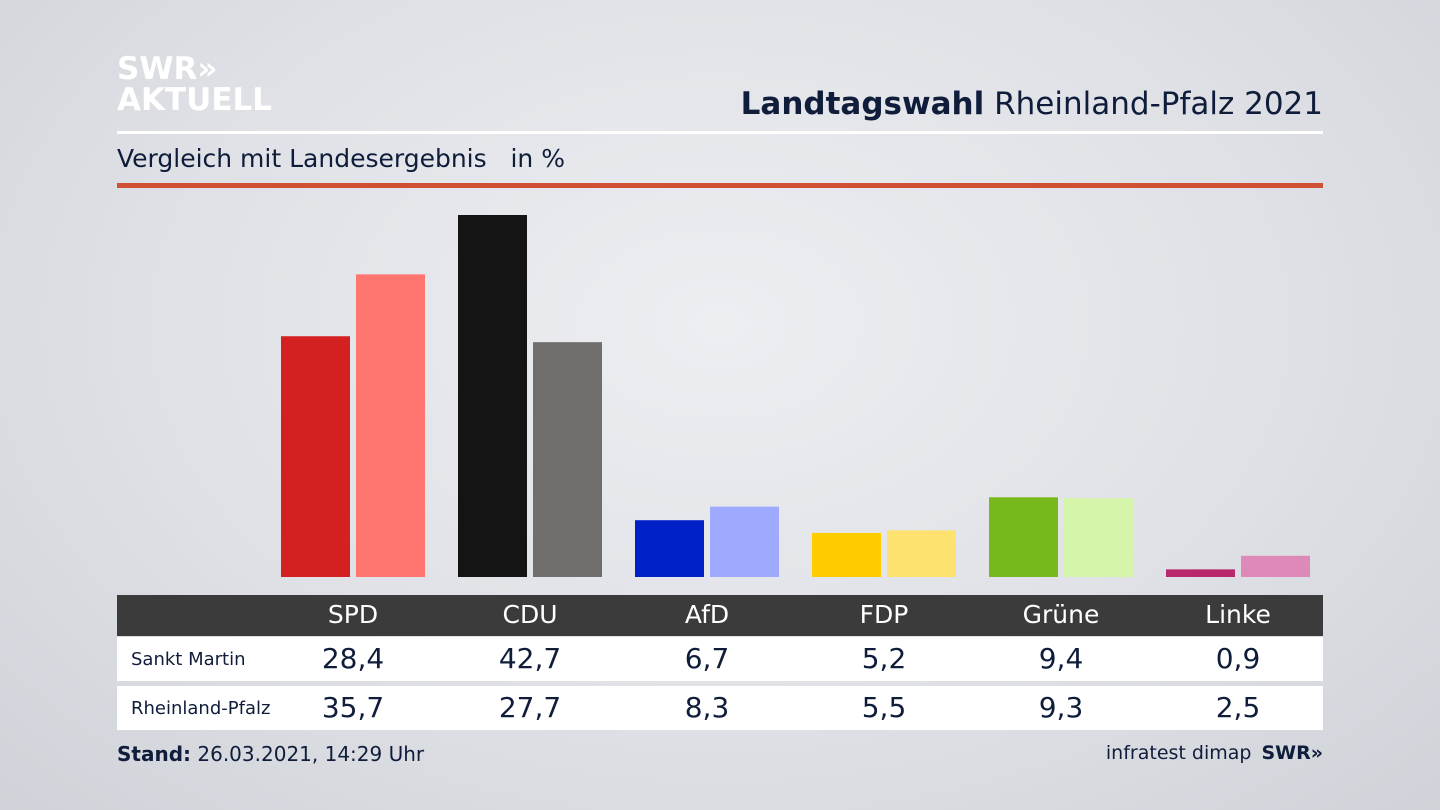 This screenshot has height=810, width=1440. Describe the element at coordinates (530, 707) in the screenshot. I see `value-cell: 27,7` at that location.